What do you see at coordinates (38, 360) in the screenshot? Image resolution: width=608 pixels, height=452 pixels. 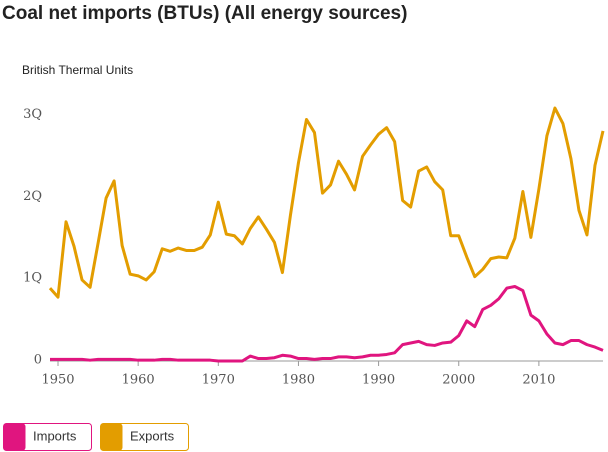 I see `y-tick-label: 0` at bounding box center [38, 360].